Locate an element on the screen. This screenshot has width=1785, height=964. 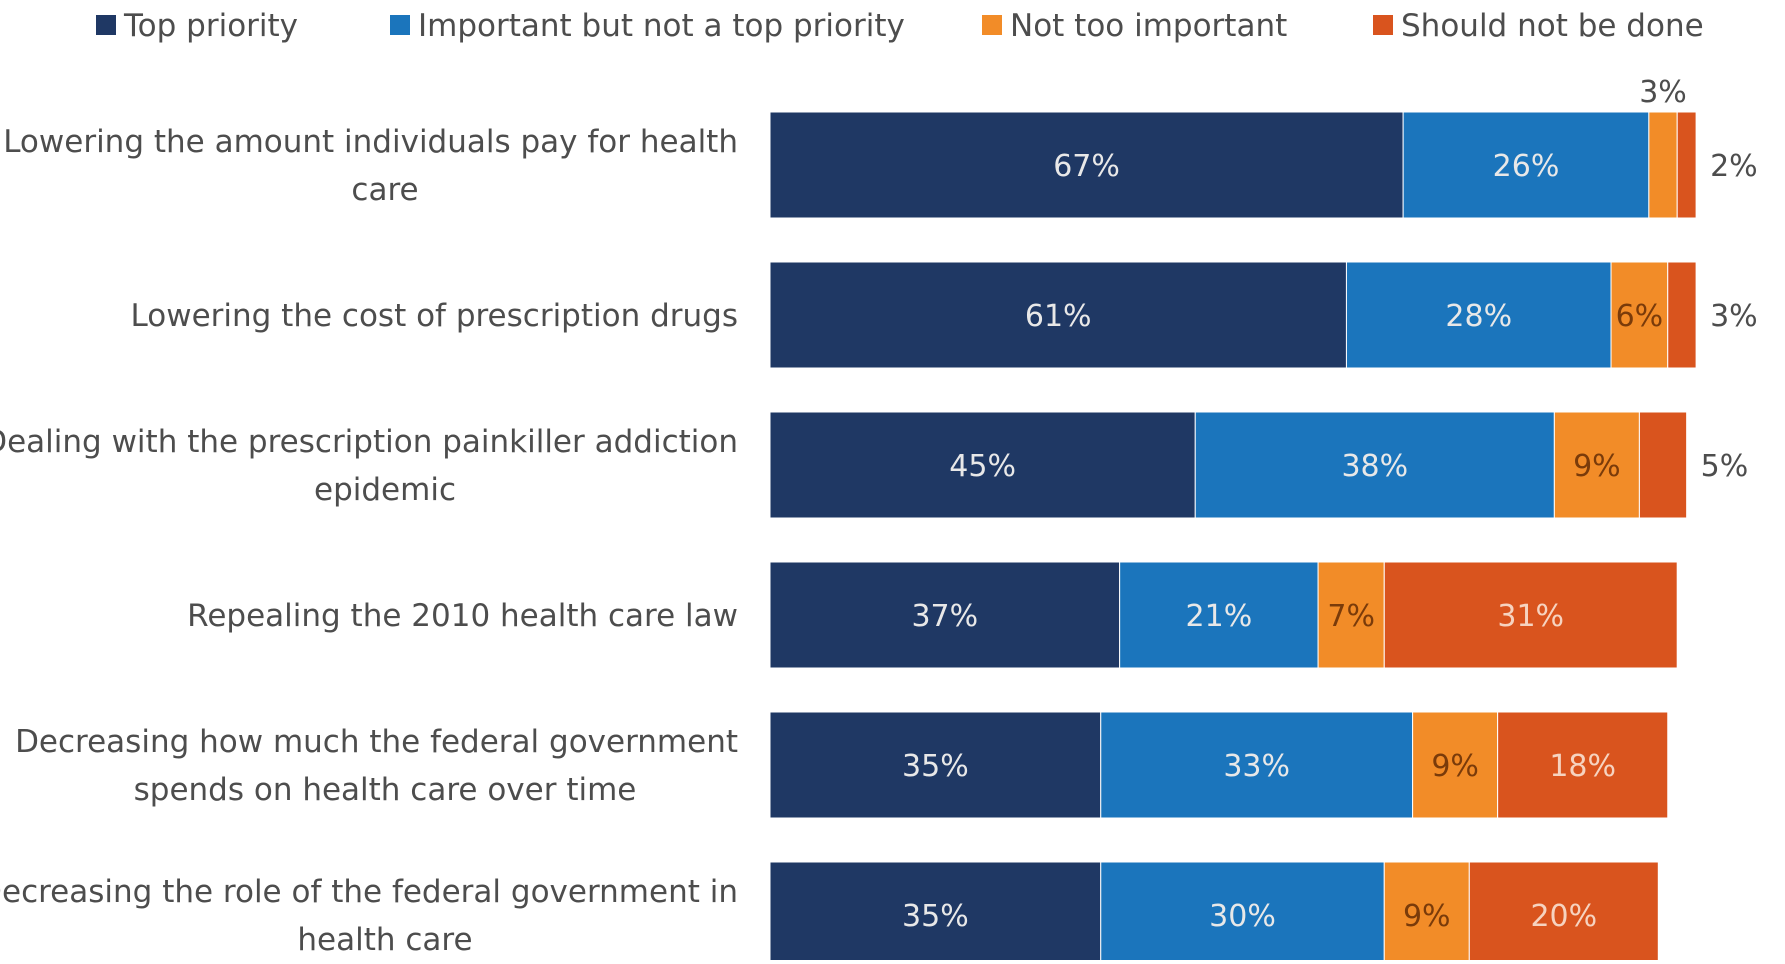
legend-label-should-not: Should not be done is located at coordinates (1552, 26).